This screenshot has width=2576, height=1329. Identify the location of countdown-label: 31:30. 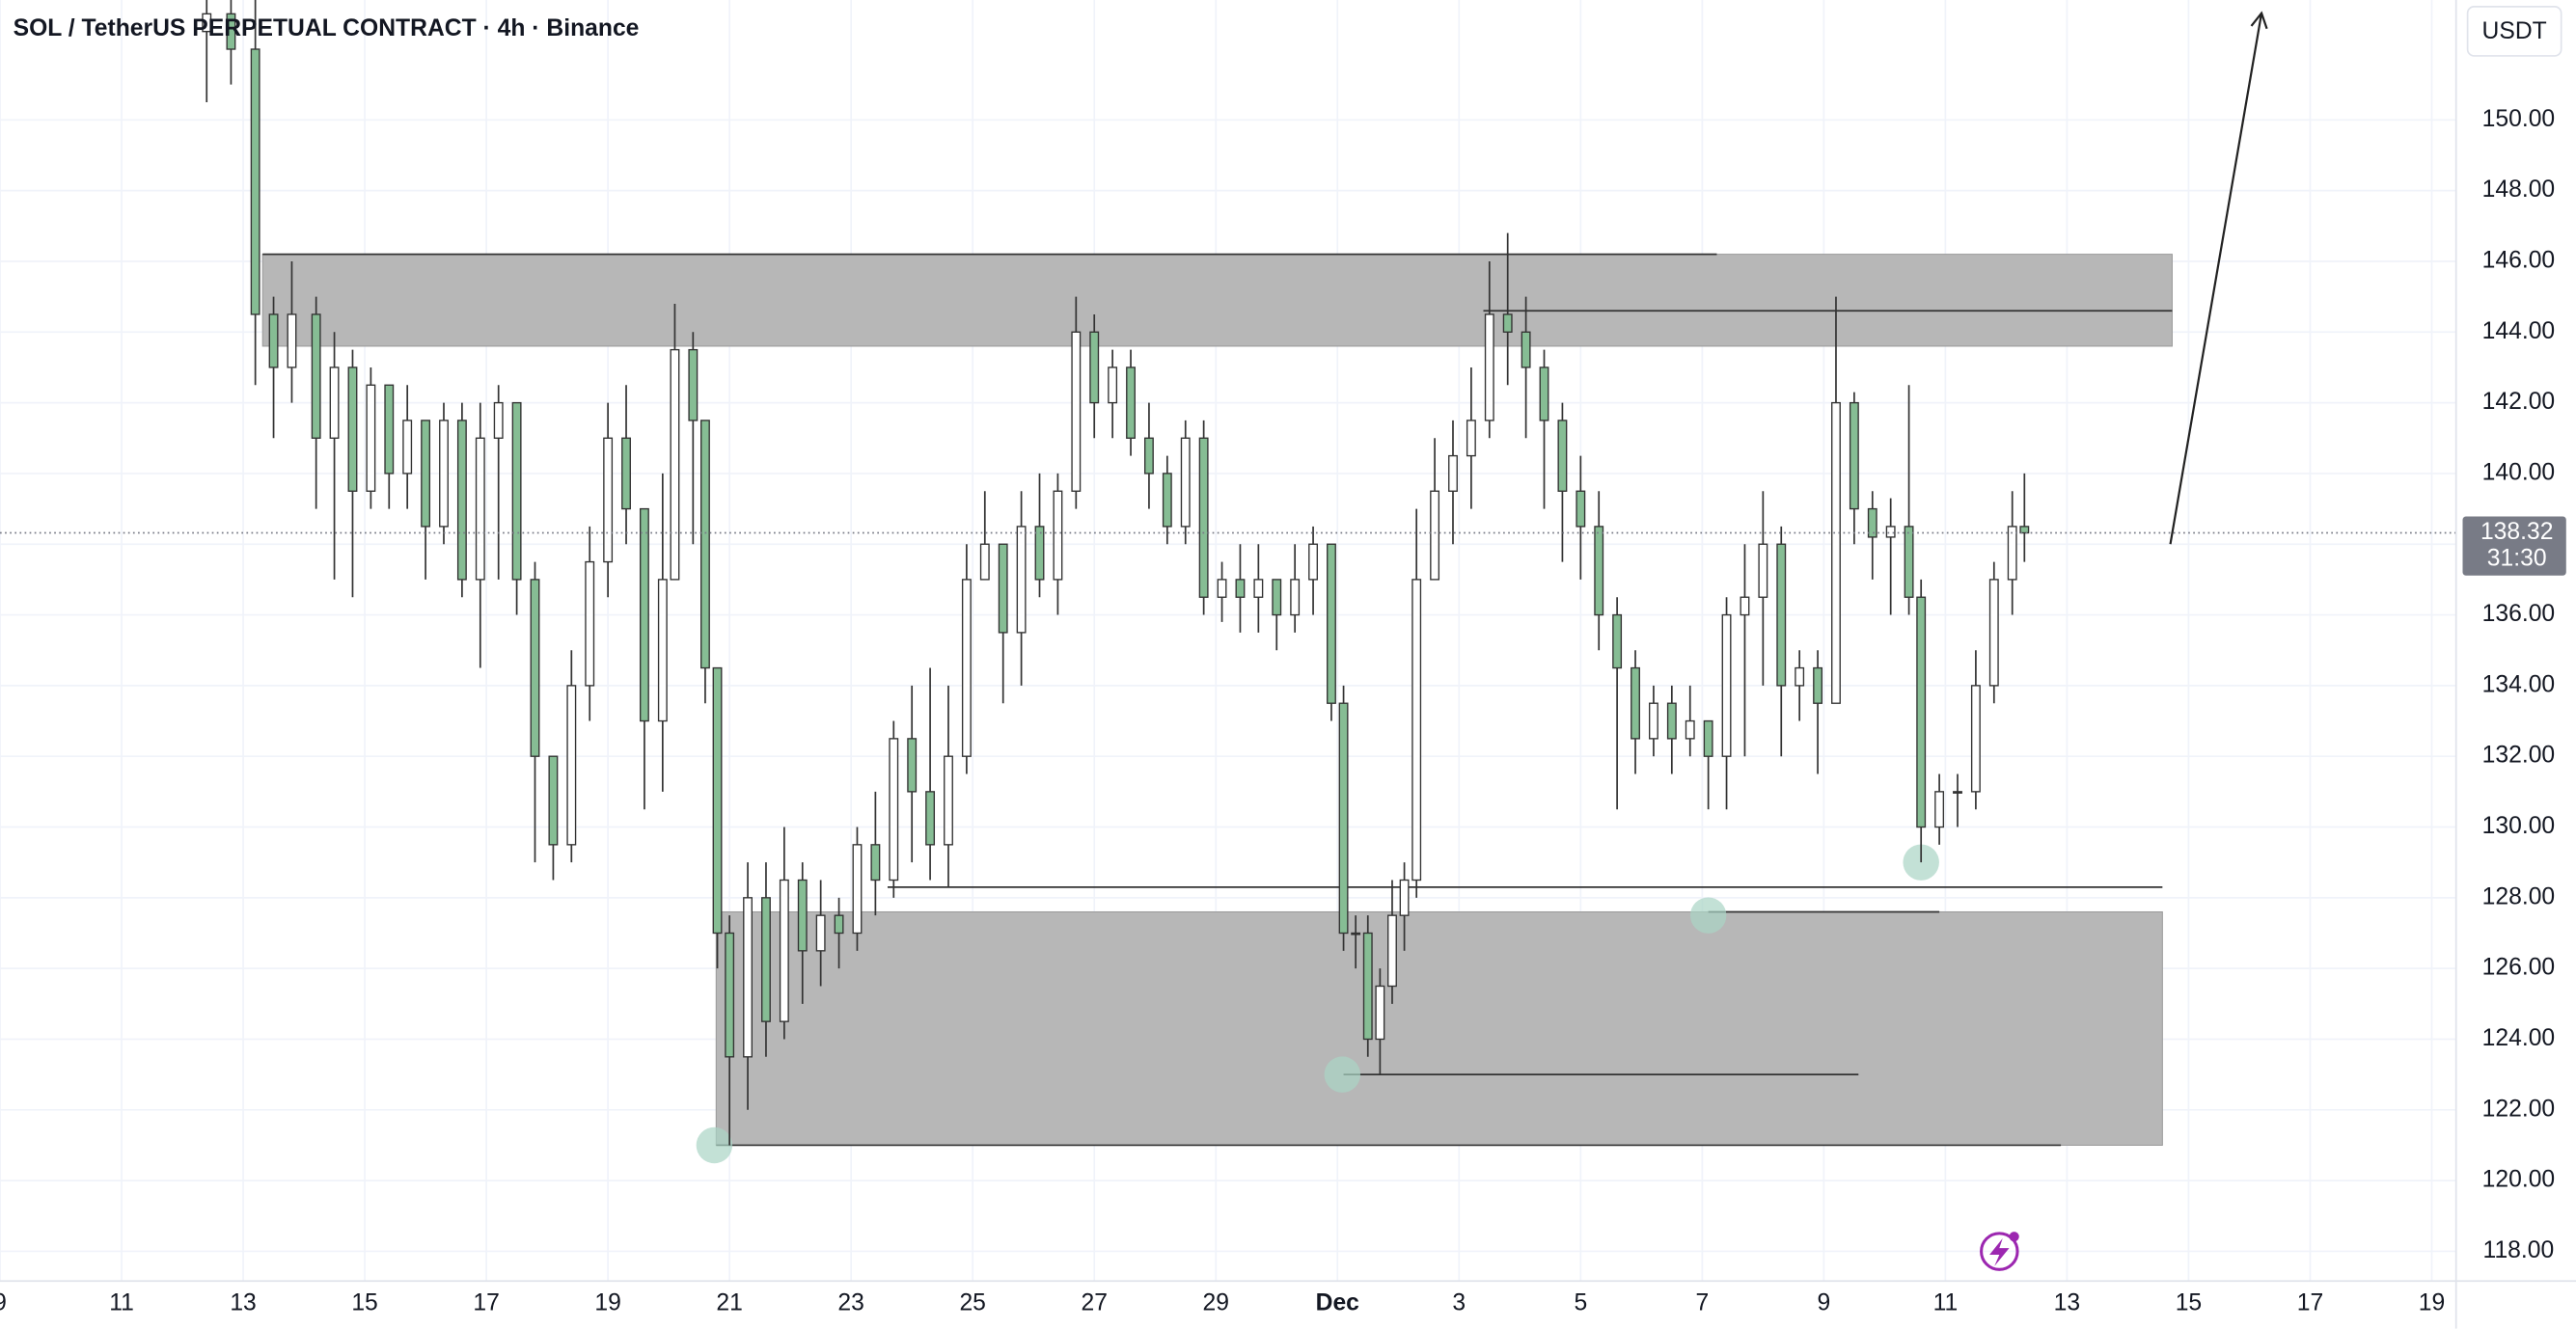
(2517, 558).